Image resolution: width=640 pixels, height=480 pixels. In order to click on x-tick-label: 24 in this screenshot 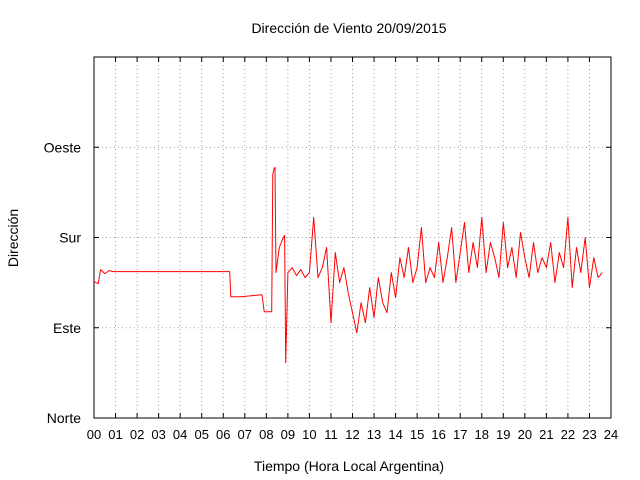, I will do `click(611, 434)`.